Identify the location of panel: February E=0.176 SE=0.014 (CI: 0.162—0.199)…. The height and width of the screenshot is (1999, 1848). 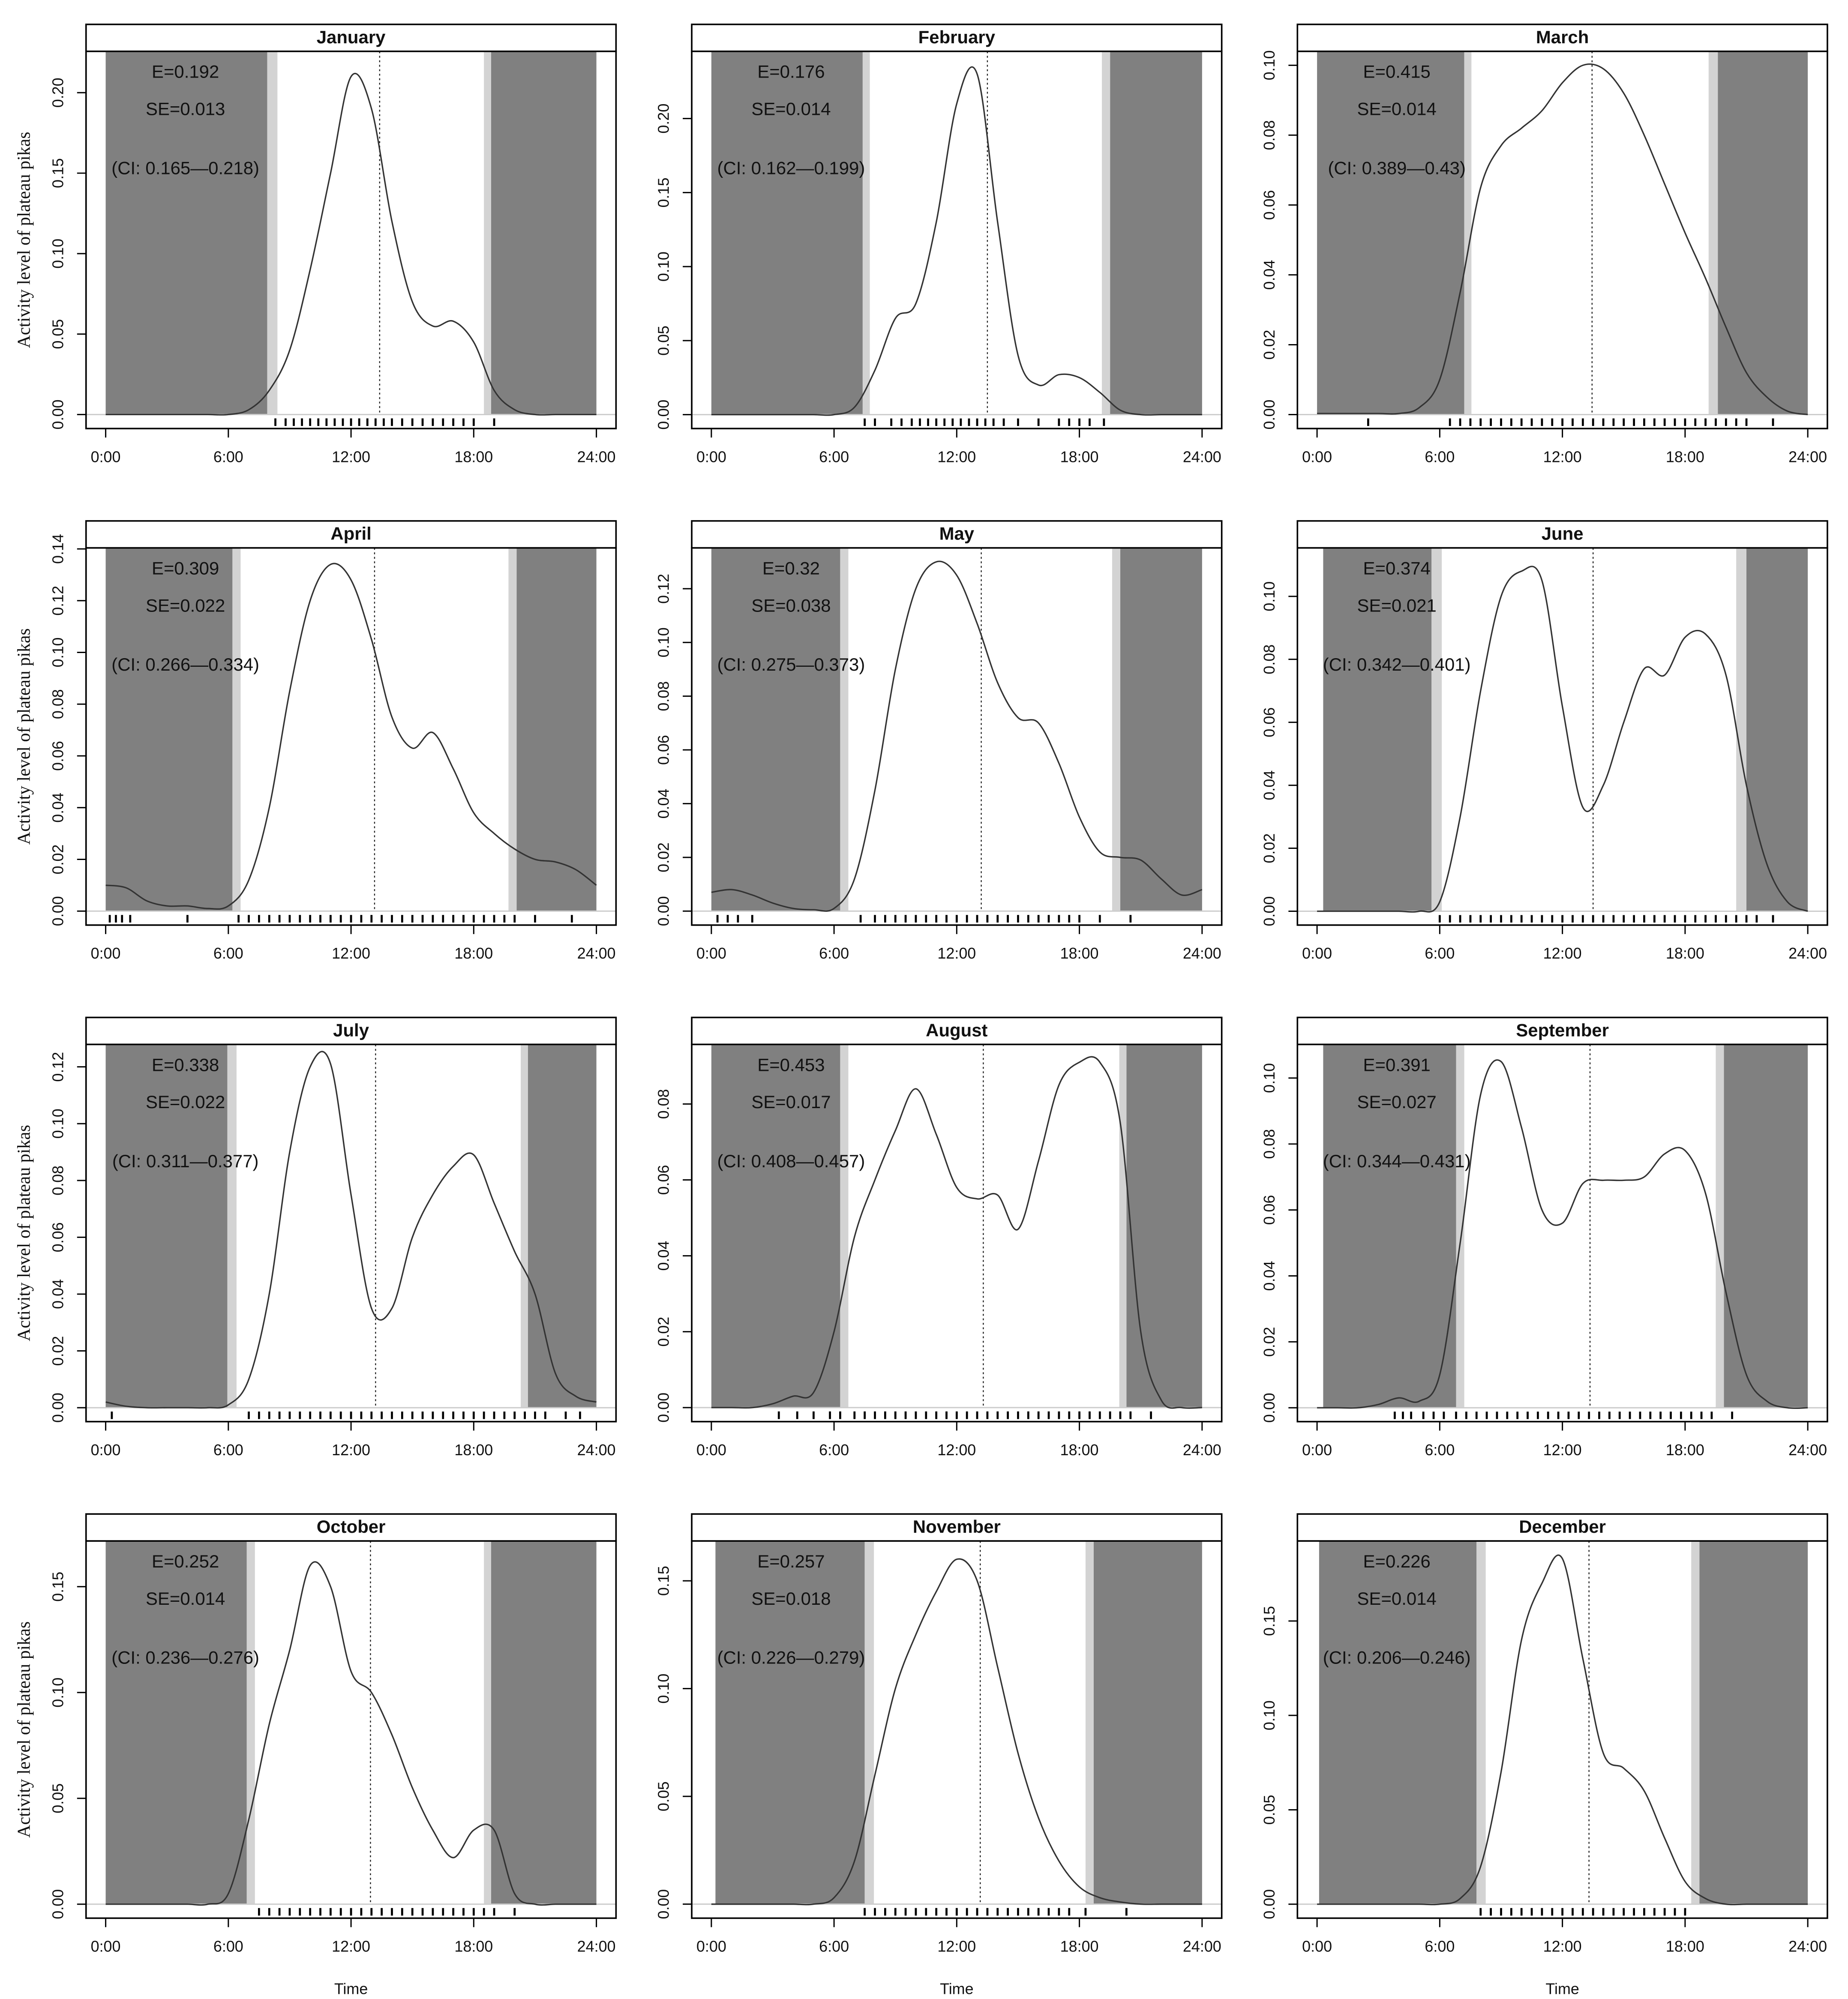
(939, 245).